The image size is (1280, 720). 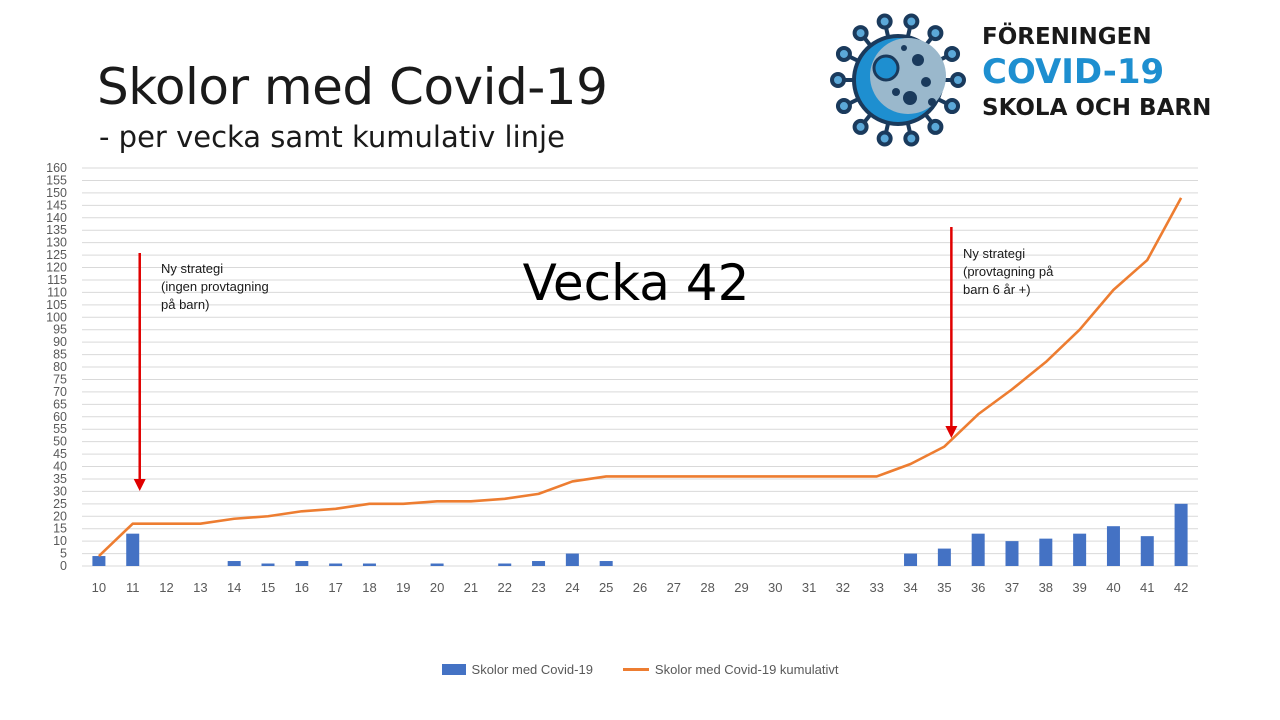 I want to click on legend-swatch-bar, so click(x=453, y=669).